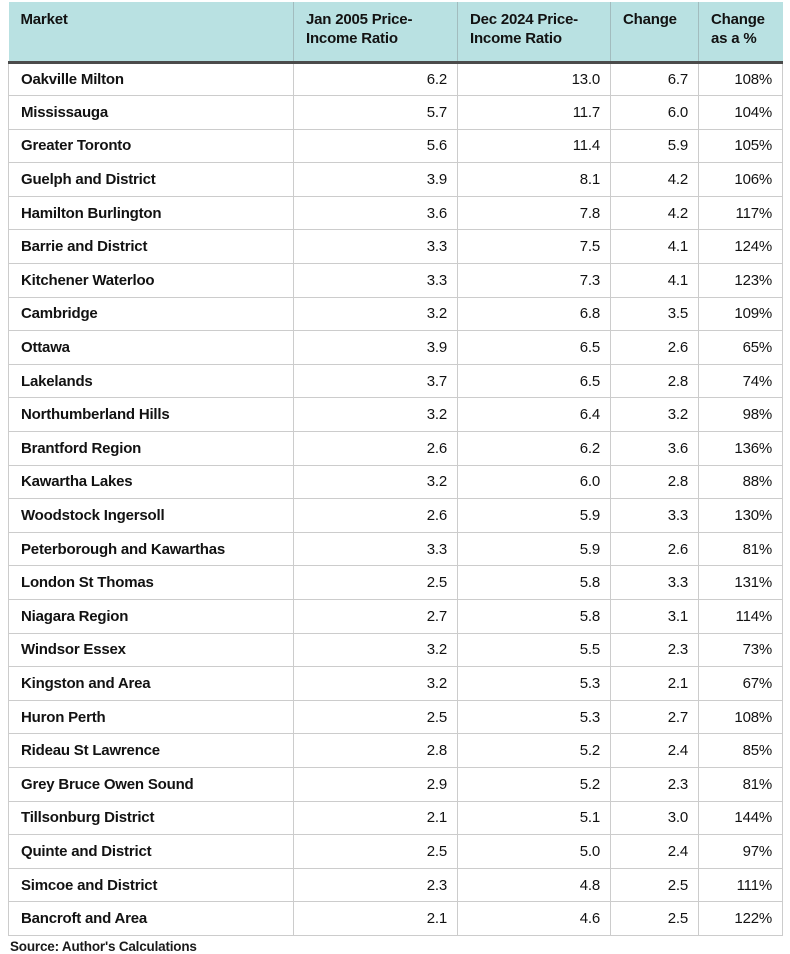 The width and height of the screenshot is (790, 954). I want to click on market-cell: Niagara Region, so click(151, 616).